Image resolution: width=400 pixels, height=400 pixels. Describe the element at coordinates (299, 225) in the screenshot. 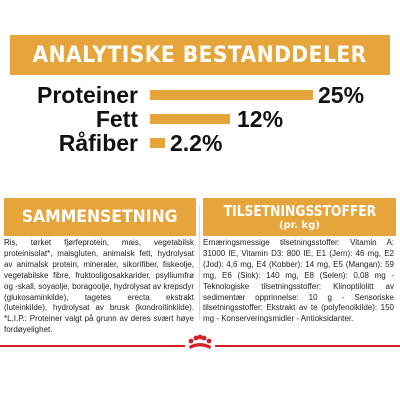

I see `additives-subtitle: (pr. kg)` at that location.